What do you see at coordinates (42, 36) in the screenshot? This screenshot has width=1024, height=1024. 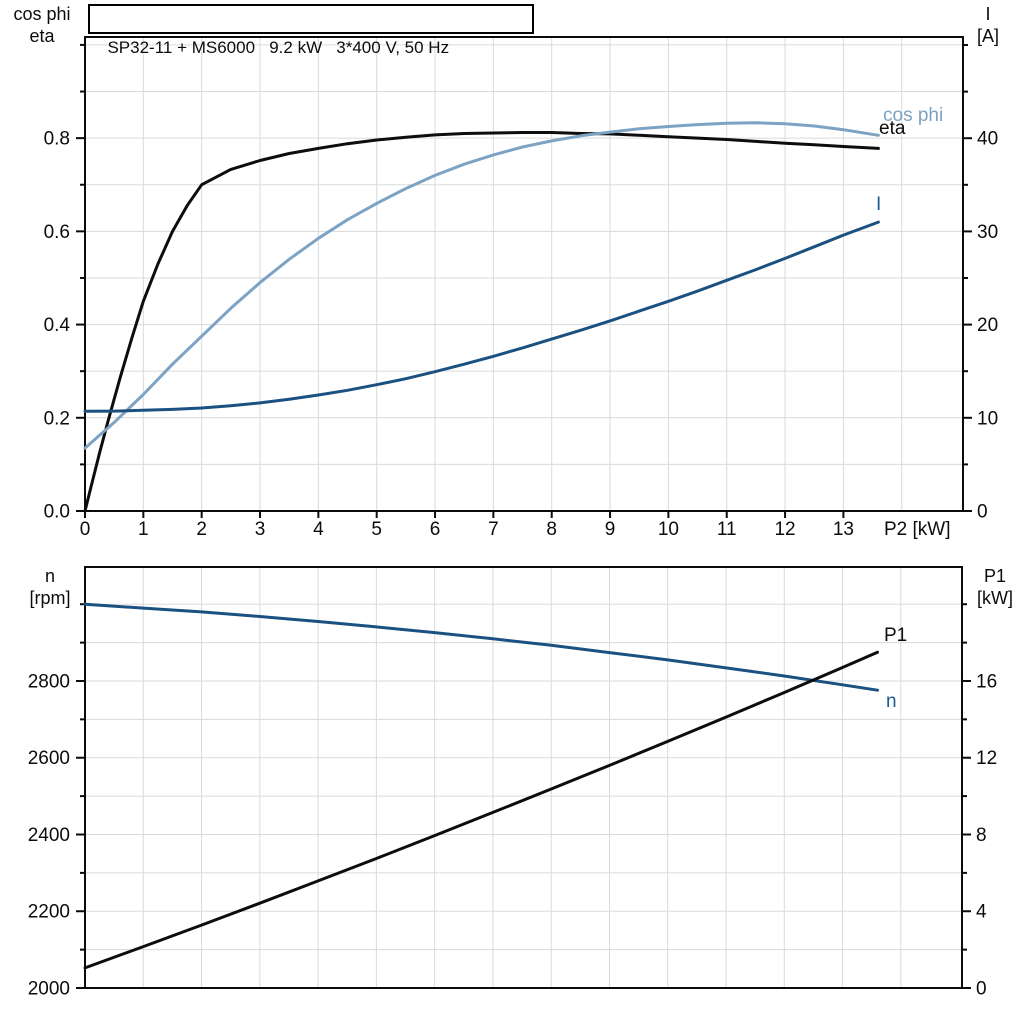 I see `top-left-axis-title-line2: eta` at bounding box center [42, 36].